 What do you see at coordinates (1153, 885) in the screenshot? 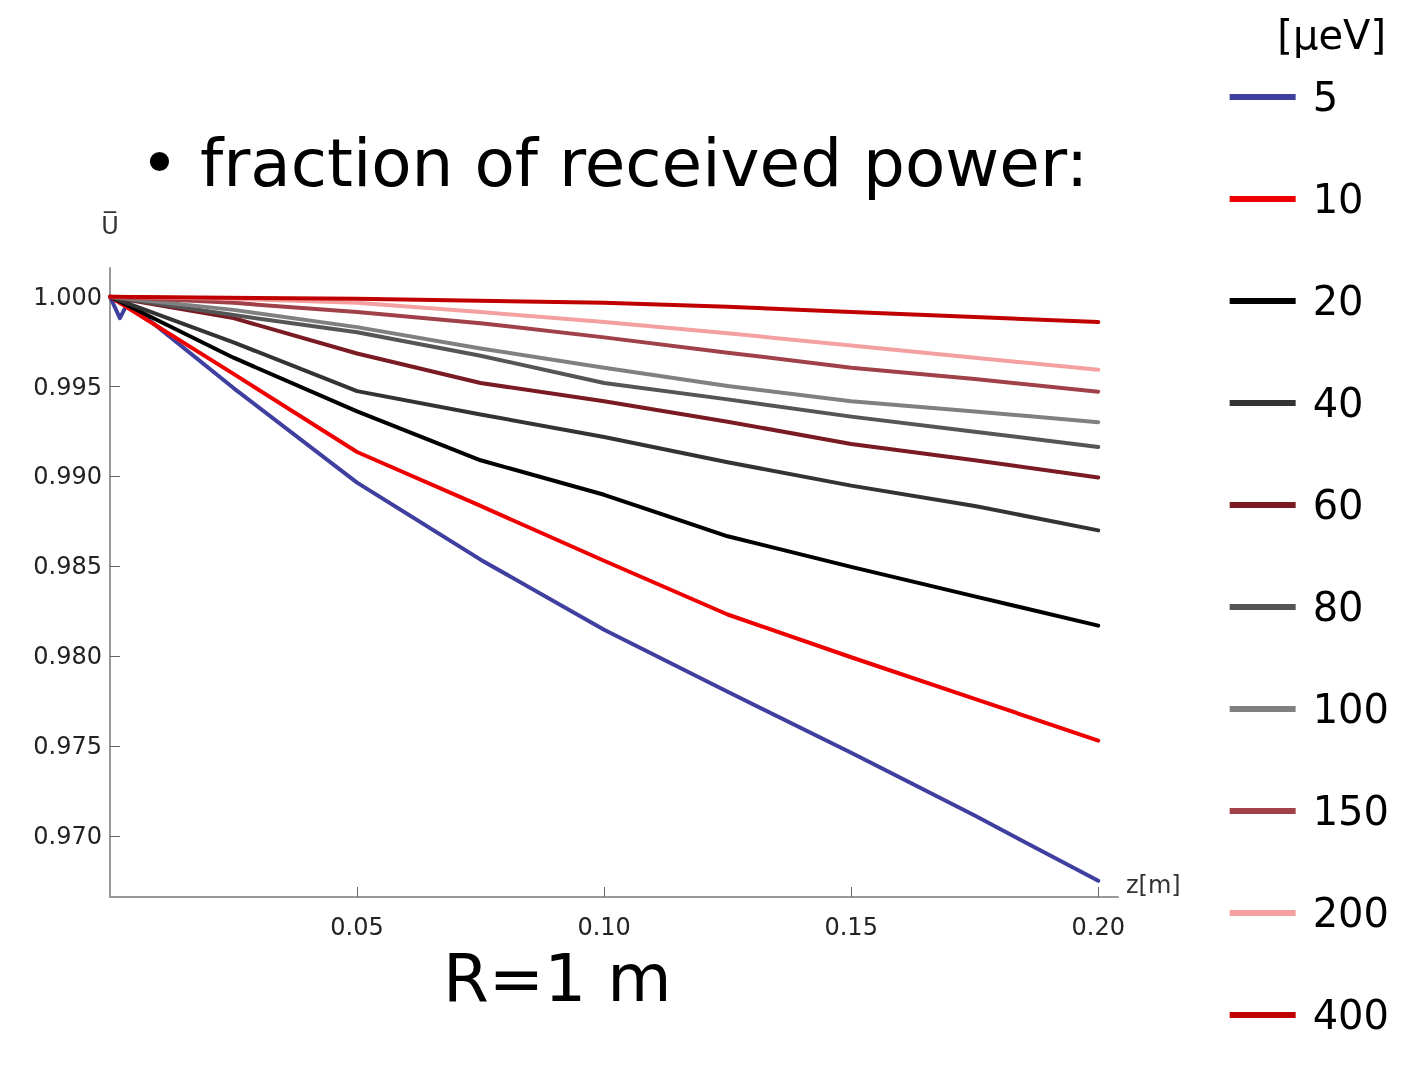
I see `x-axis-title: z[m]` at bounding box center [1153, 885].